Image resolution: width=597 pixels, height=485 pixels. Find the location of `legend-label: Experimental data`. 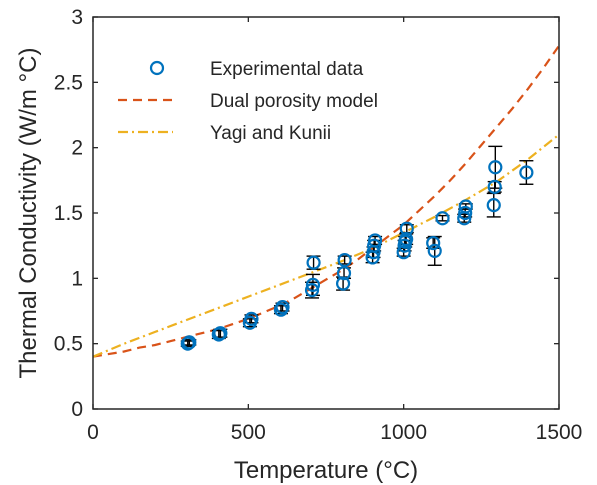

legend-label: Experimental data is located at coordinates (287, 69).